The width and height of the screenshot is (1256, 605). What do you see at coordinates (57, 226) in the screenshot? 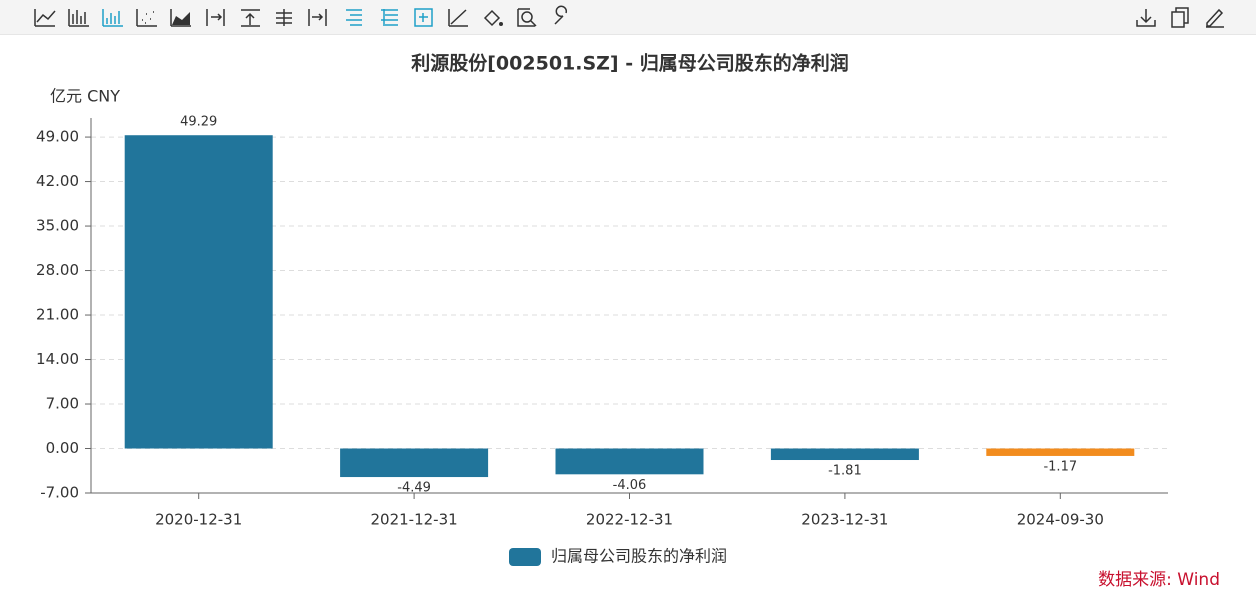
I see `y-tick-label: 35.00` at bounding box center [57, 226].